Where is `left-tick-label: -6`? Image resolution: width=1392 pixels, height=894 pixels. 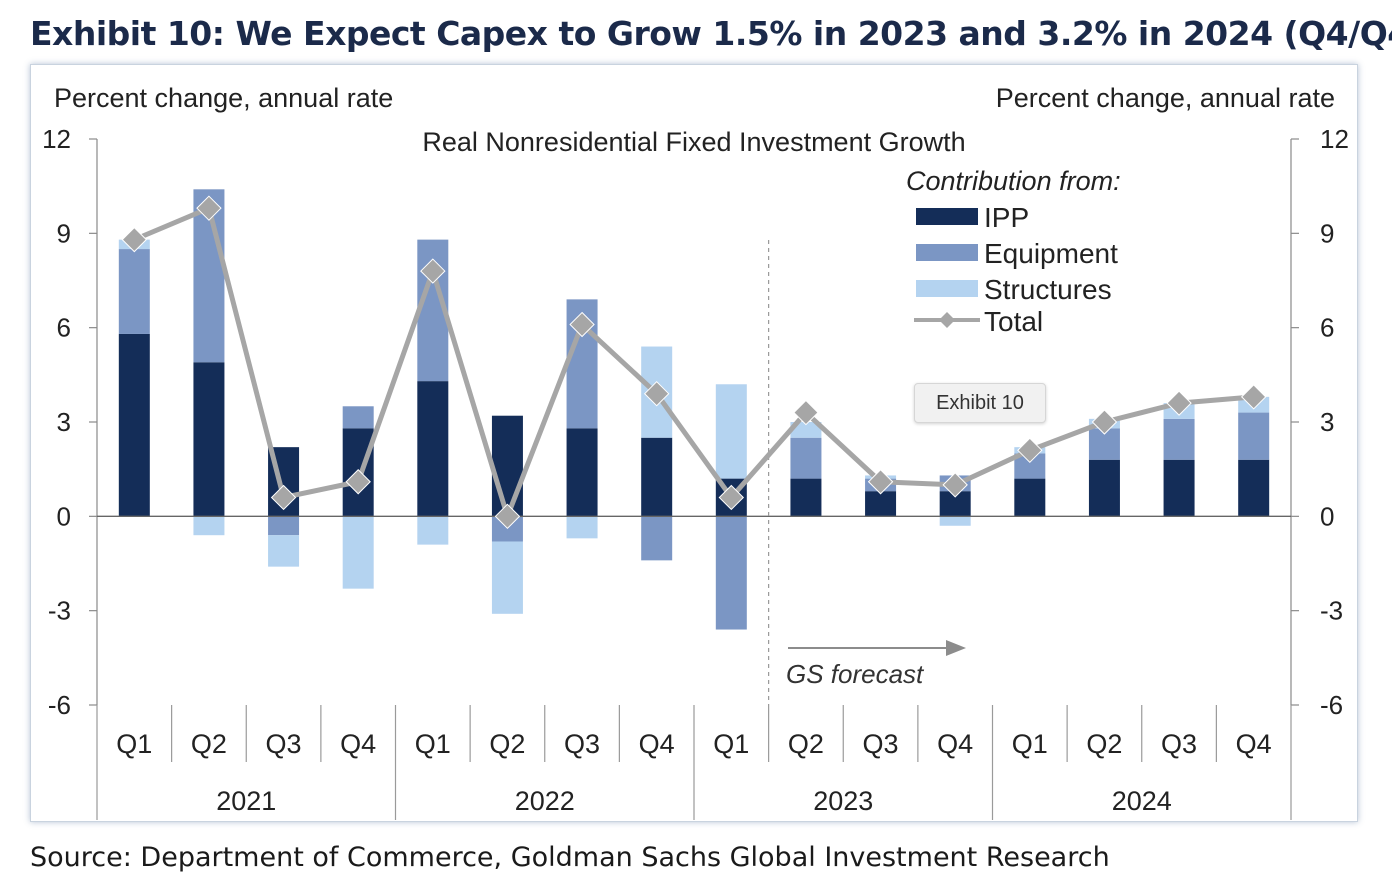
left-tick-label: -6 is located at coordinates (59, 705).